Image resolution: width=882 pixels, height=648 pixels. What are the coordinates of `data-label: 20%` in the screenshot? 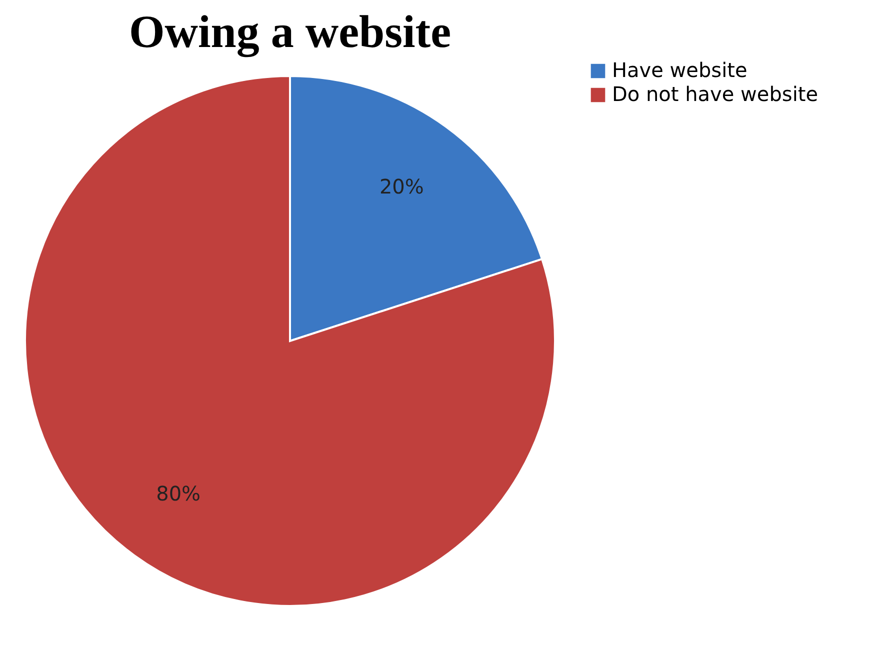 It's located at (401, 186).